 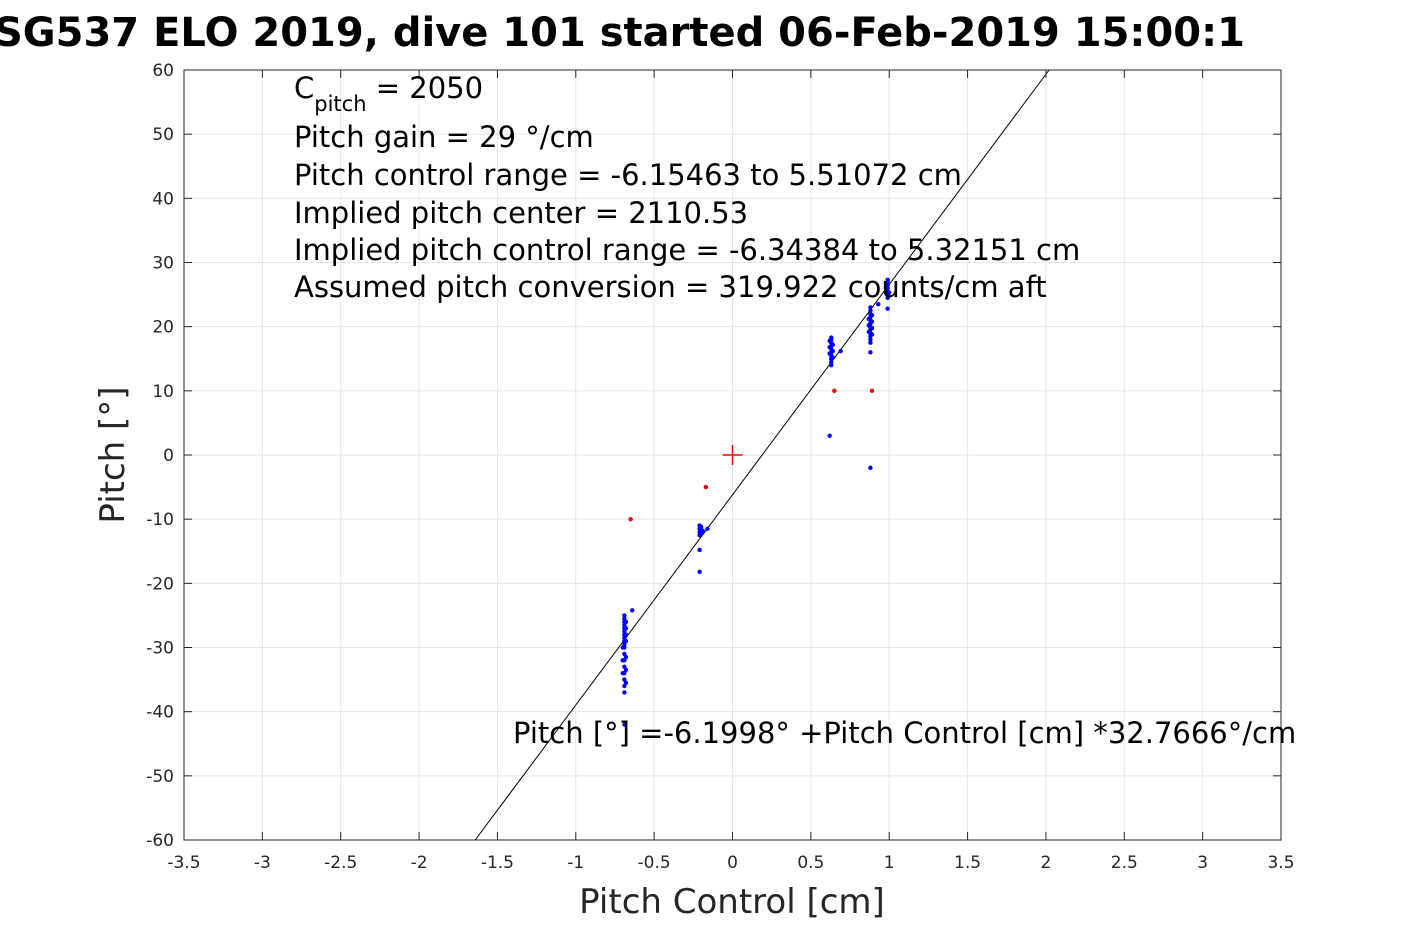 What do you see at coordinates (160, 777) in the screenshot?
I see `y-tick-label: -50` at bounding box center [160, 777].